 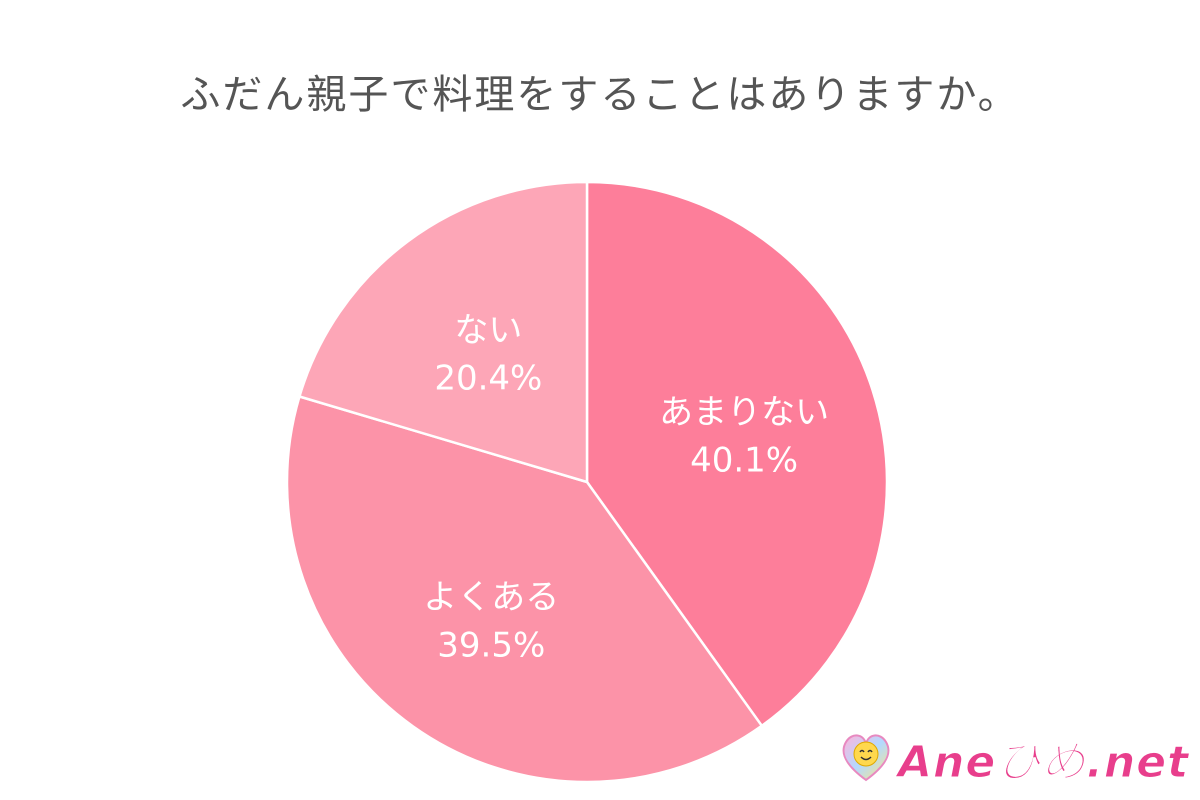 What do you see at coordinates (600, 95) in the screenshot?
I see `chart-title: ふだん親子で料理をすることはありますか。` at bounding box center [600, 95].